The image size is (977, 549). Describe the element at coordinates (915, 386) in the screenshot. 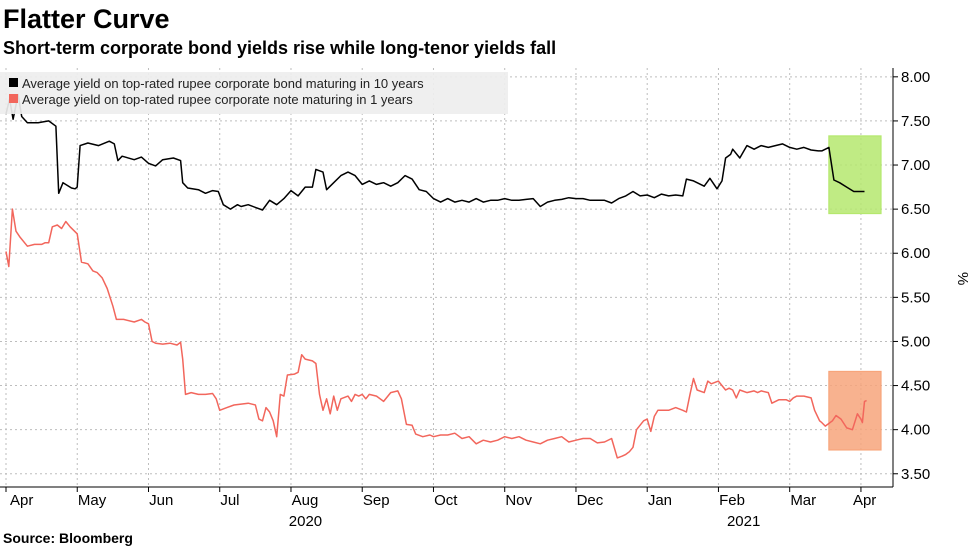

I see `y-tick-label: 4.50` at that location.